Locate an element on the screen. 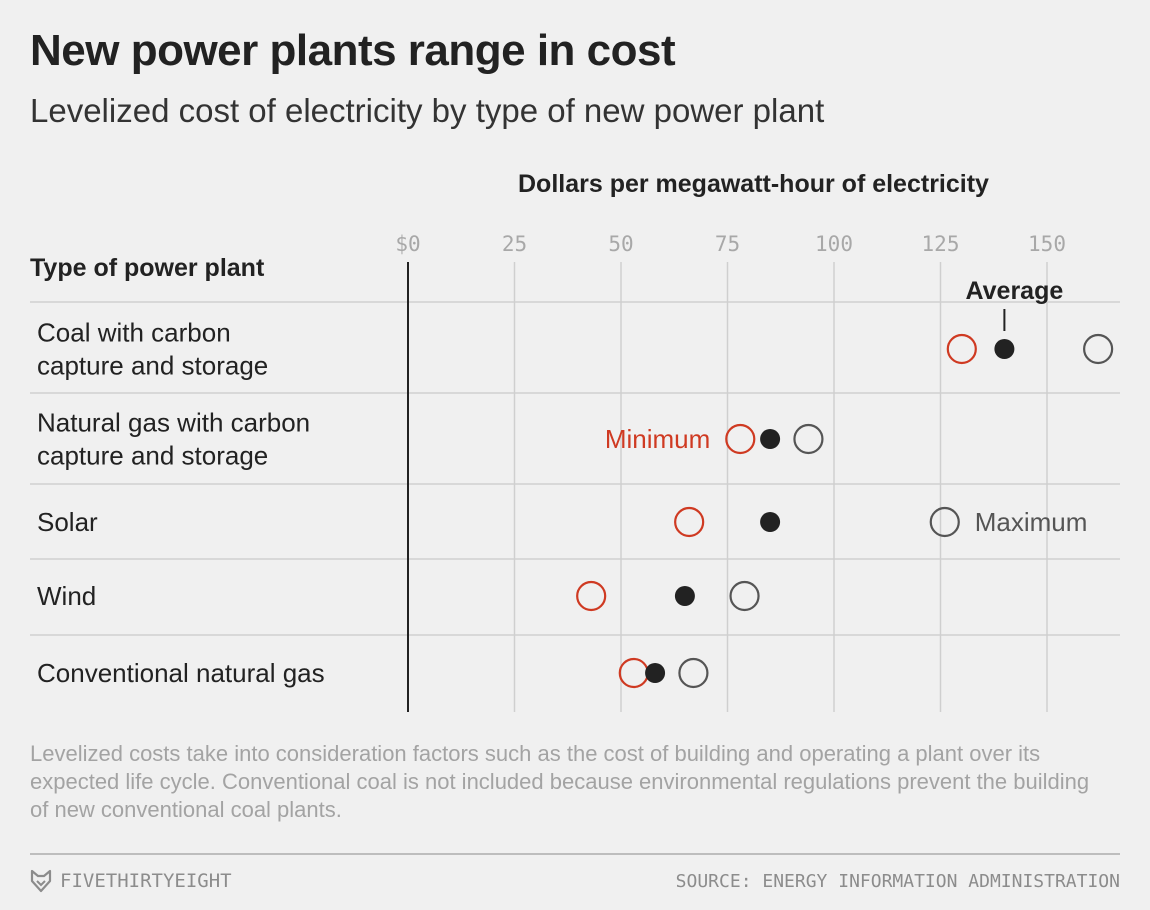  fox-icon is located at coordinates (41, 881).